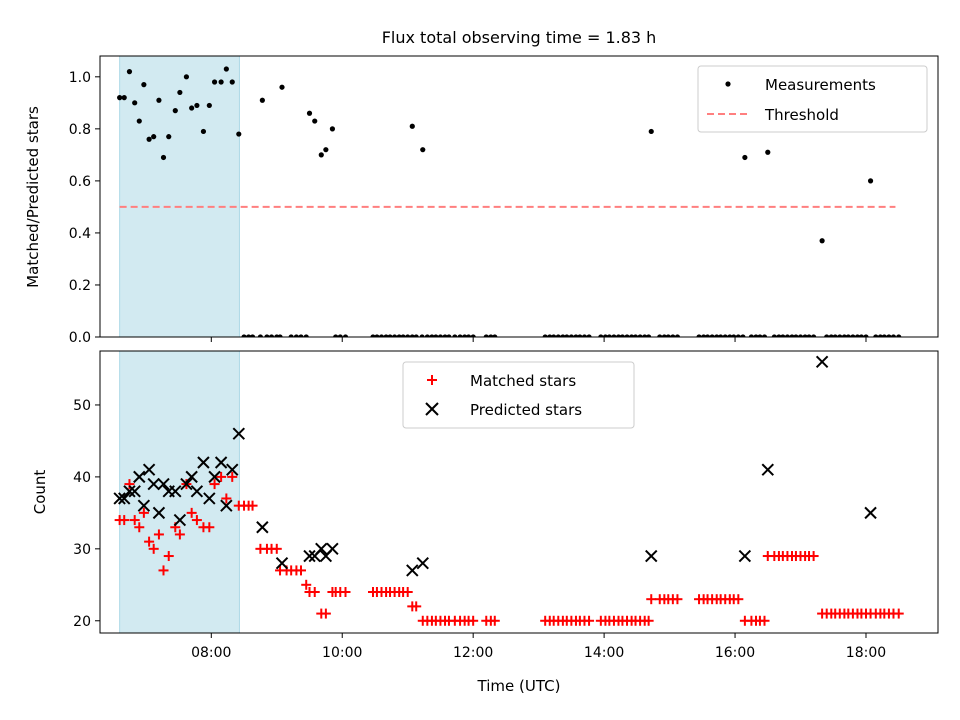  I want to click on count-x-tick-label: 14:00, so click(604, 653).